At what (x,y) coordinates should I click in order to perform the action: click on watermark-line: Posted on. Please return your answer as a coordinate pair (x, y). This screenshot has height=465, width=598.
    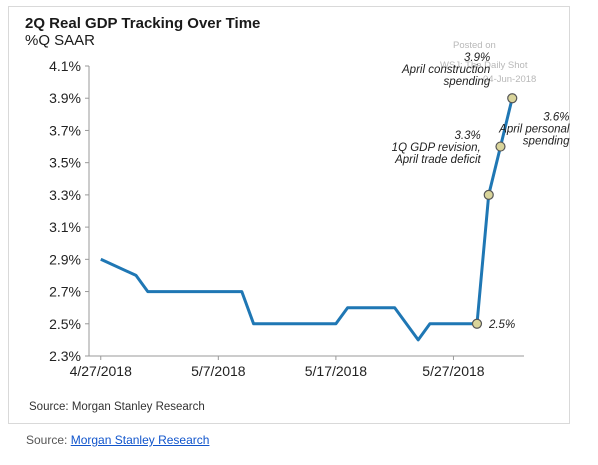
    Looking at the image, I should click on (474, 45).